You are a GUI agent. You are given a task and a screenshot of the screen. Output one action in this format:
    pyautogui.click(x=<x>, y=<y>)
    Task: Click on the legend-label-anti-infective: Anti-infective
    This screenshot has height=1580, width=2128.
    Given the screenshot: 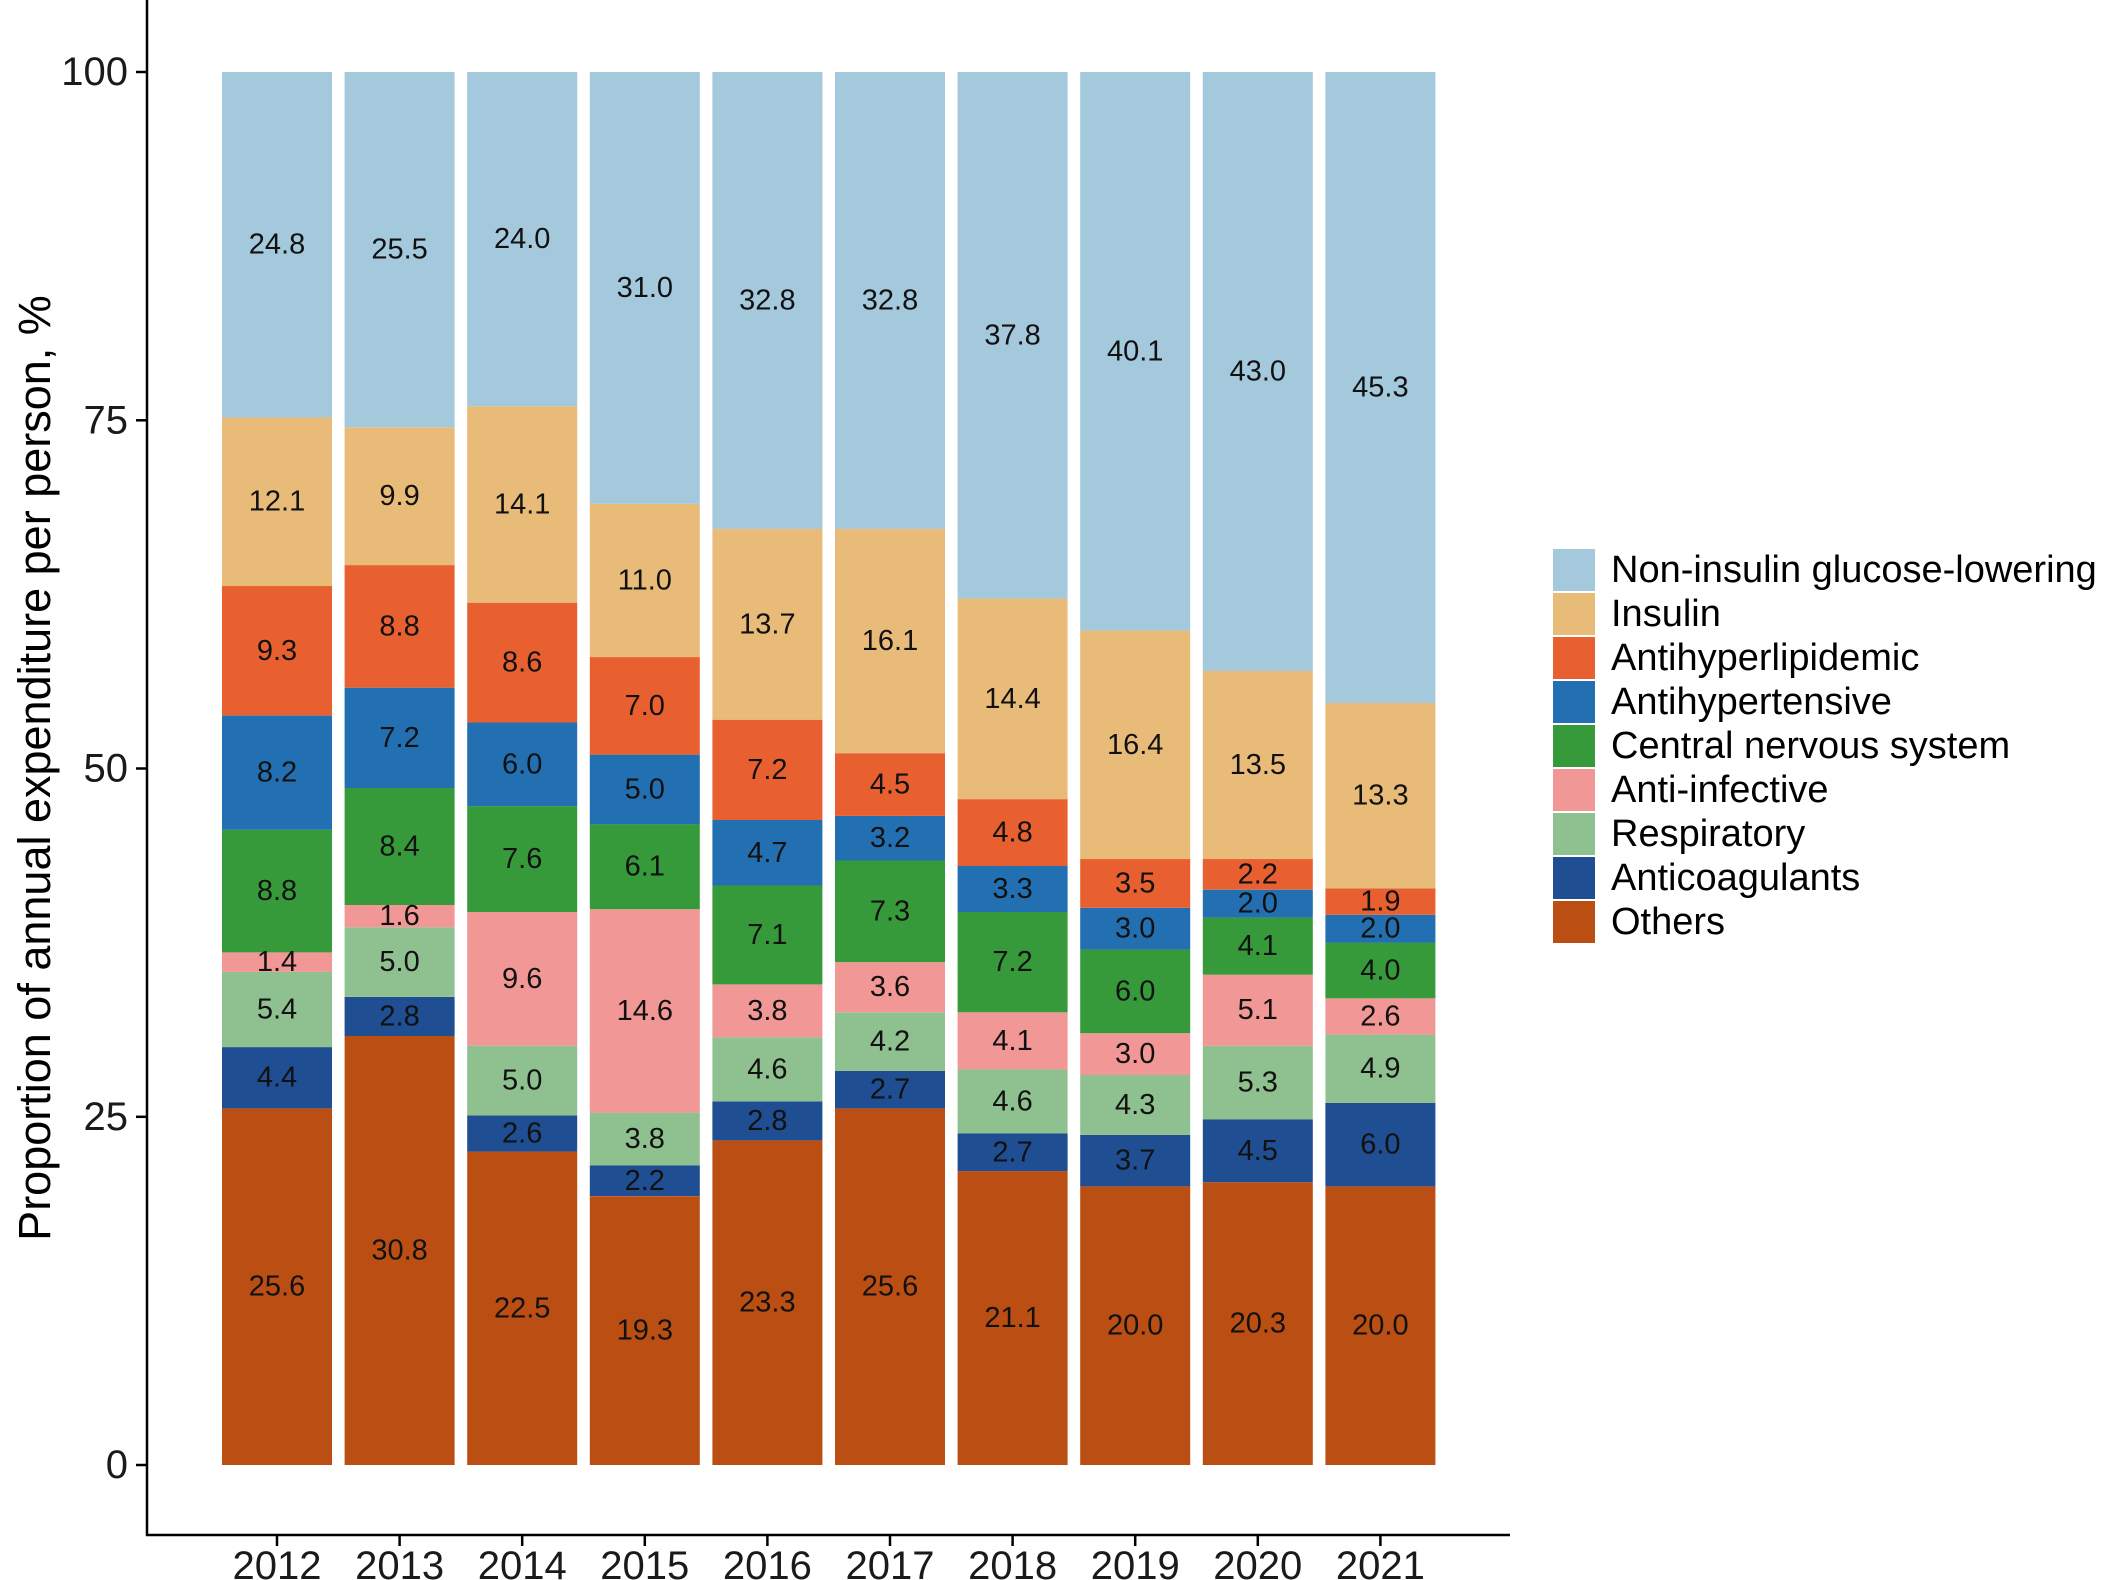 What is the action you would take?
    pyautogui.click(x=1720, y=790)
    